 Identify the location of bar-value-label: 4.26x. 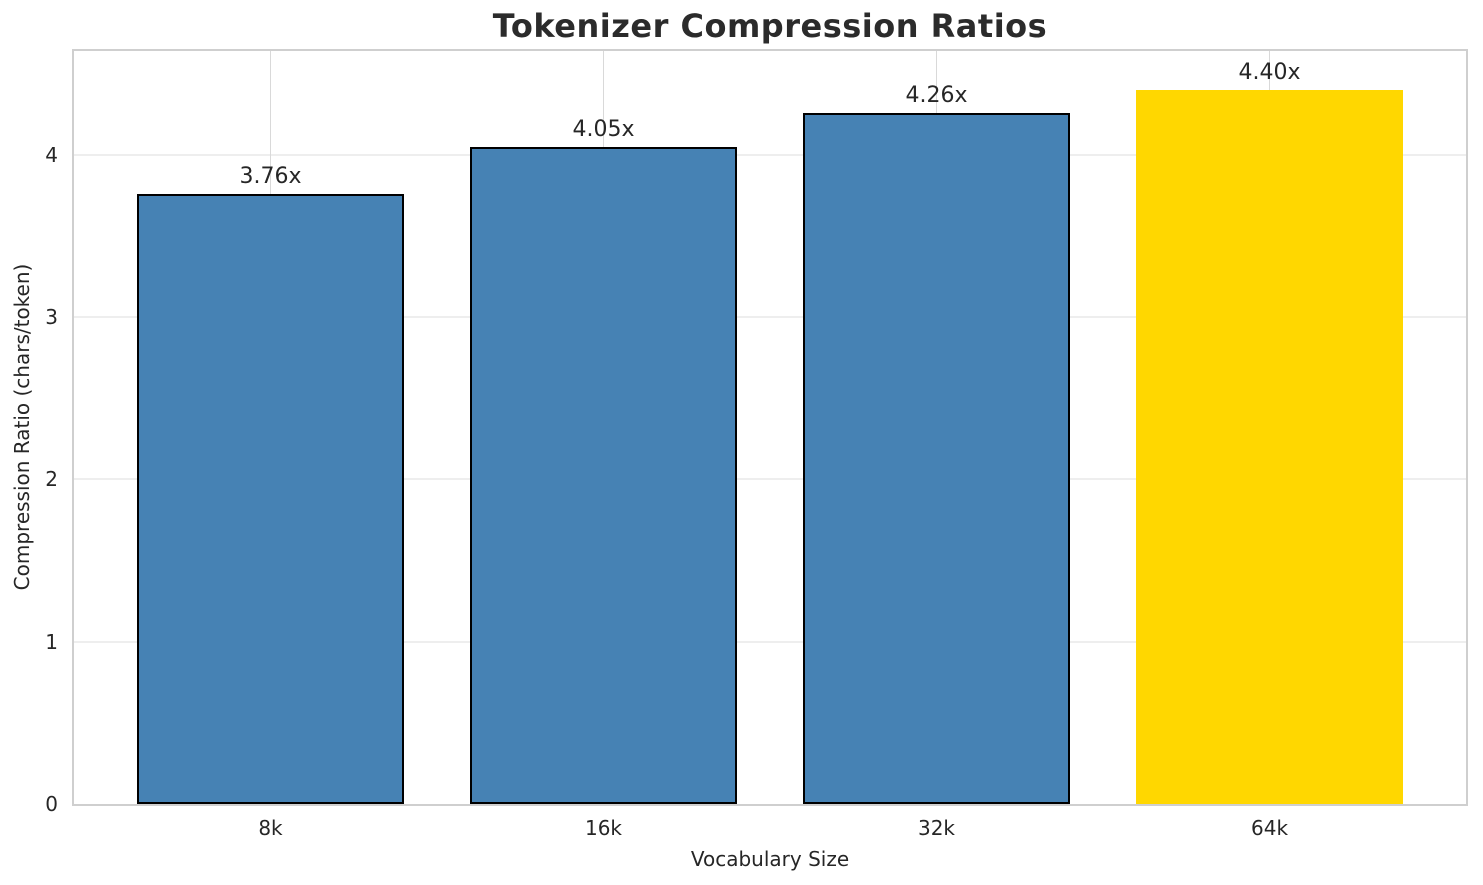
(936, 95).